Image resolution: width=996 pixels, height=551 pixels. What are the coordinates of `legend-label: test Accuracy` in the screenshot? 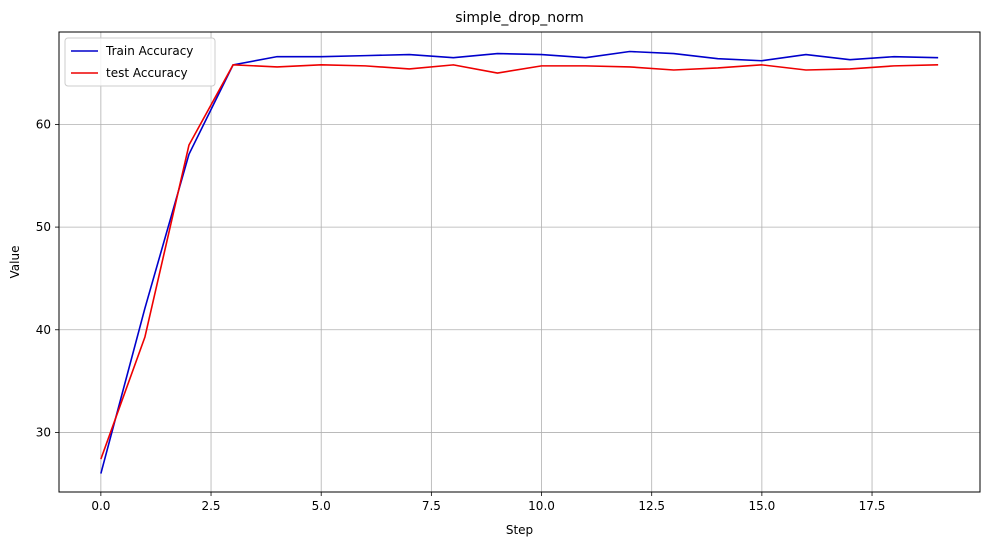 It's located at (147, 73).